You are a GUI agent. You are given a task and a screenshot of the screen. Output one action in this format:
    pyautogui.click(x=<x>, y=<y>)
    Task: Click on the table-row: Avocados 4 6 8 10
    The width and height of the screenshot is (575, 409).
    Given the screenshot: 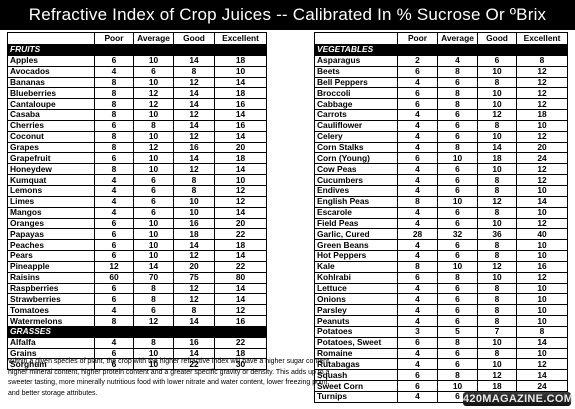 What is the action you would take?
    pyautogui.click(x=137, y=71)
    